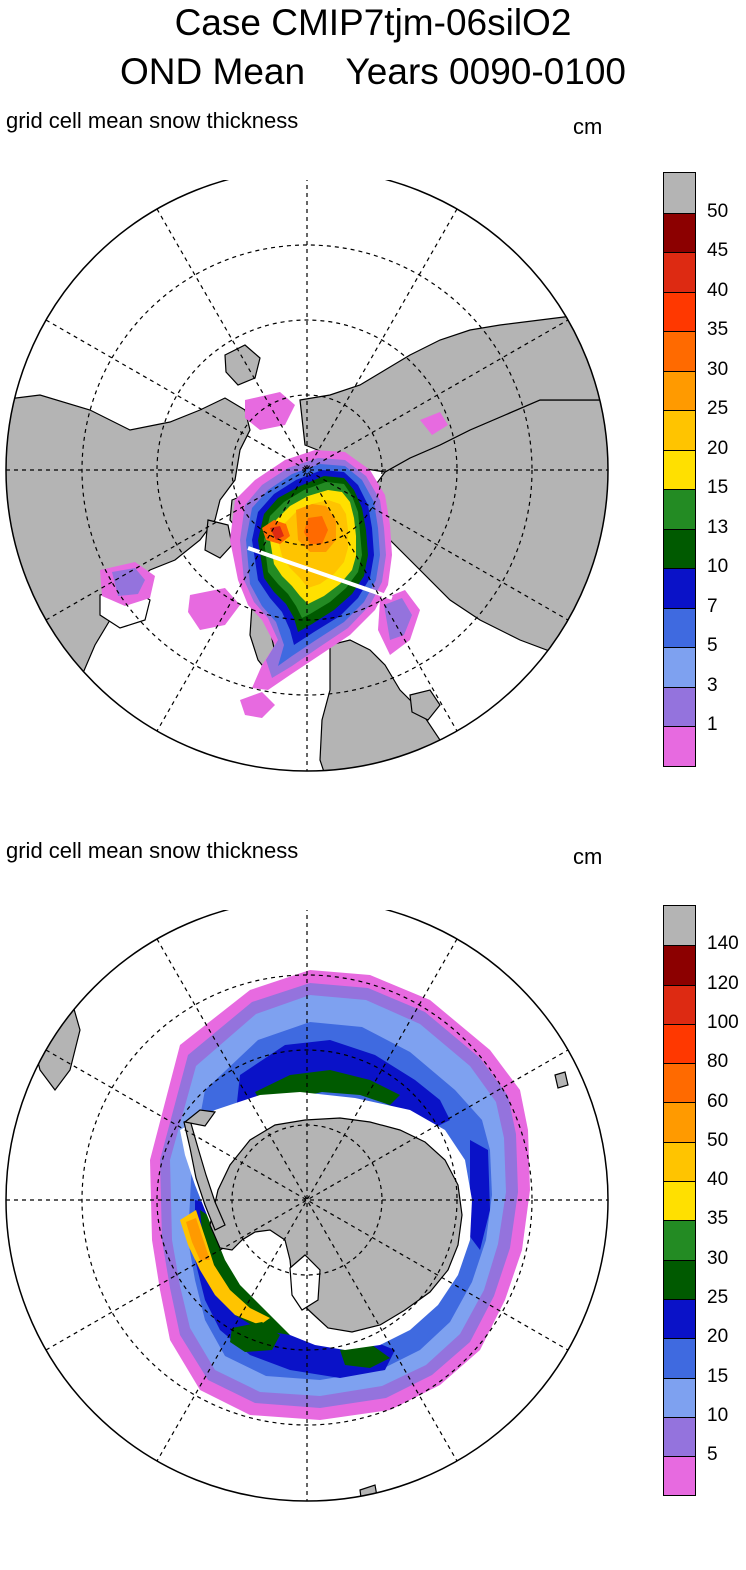 This screenshot has height=1570, width=746. What do you see at coordinates (373, 22) in the screenshot?
I see `title-line-1: Case CMIP7tjm-06silO2` at bounding box center [373, 22].